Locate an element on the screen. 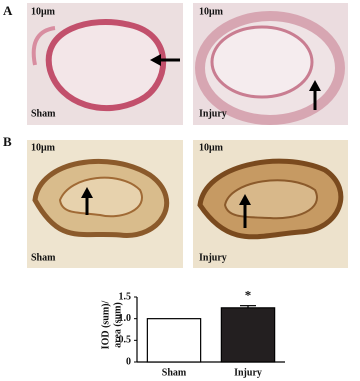 This screenshot has height=381, width=360. y-tick-label: 0.5 is located at coordinates (125, 340).